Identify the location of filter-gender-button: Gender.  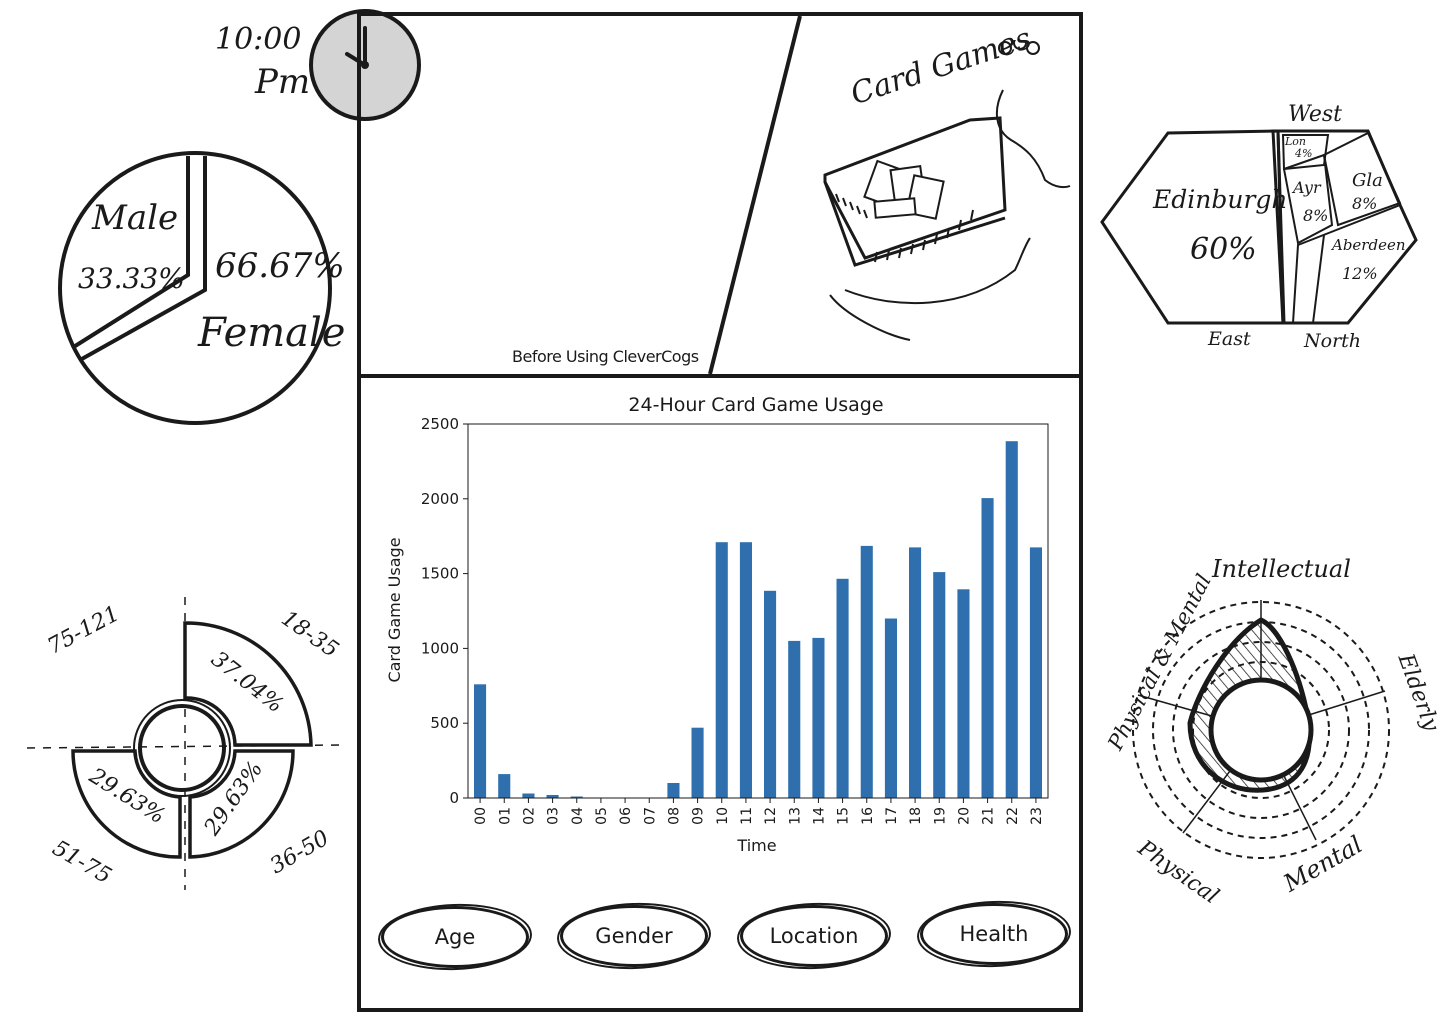
(634, 936).